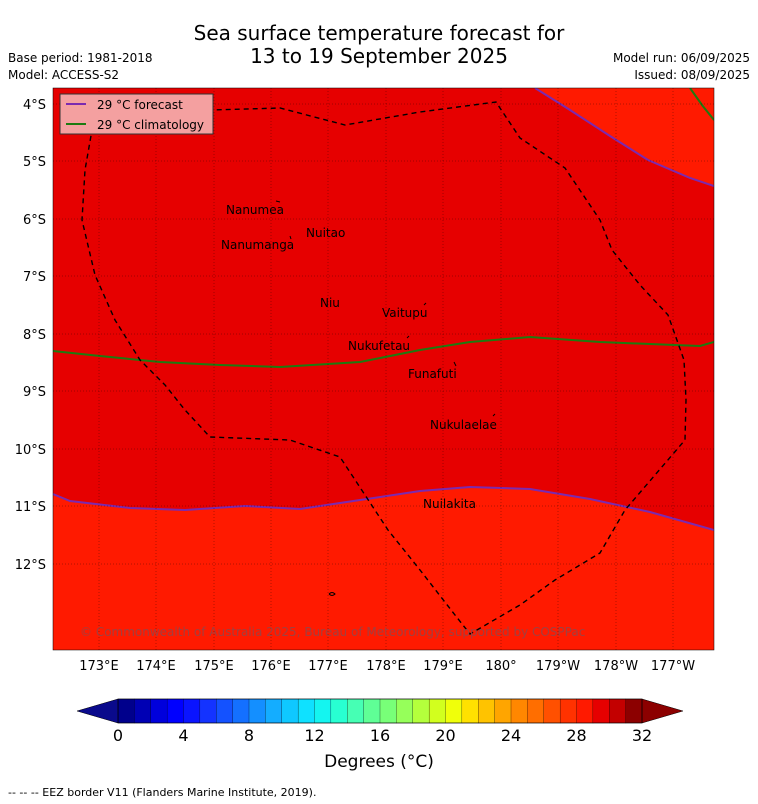 Image resolution: width=758 pixels, height=804 pixels. I want to click on island-label-vaitupu: Vaitupu, so click(405, 313).